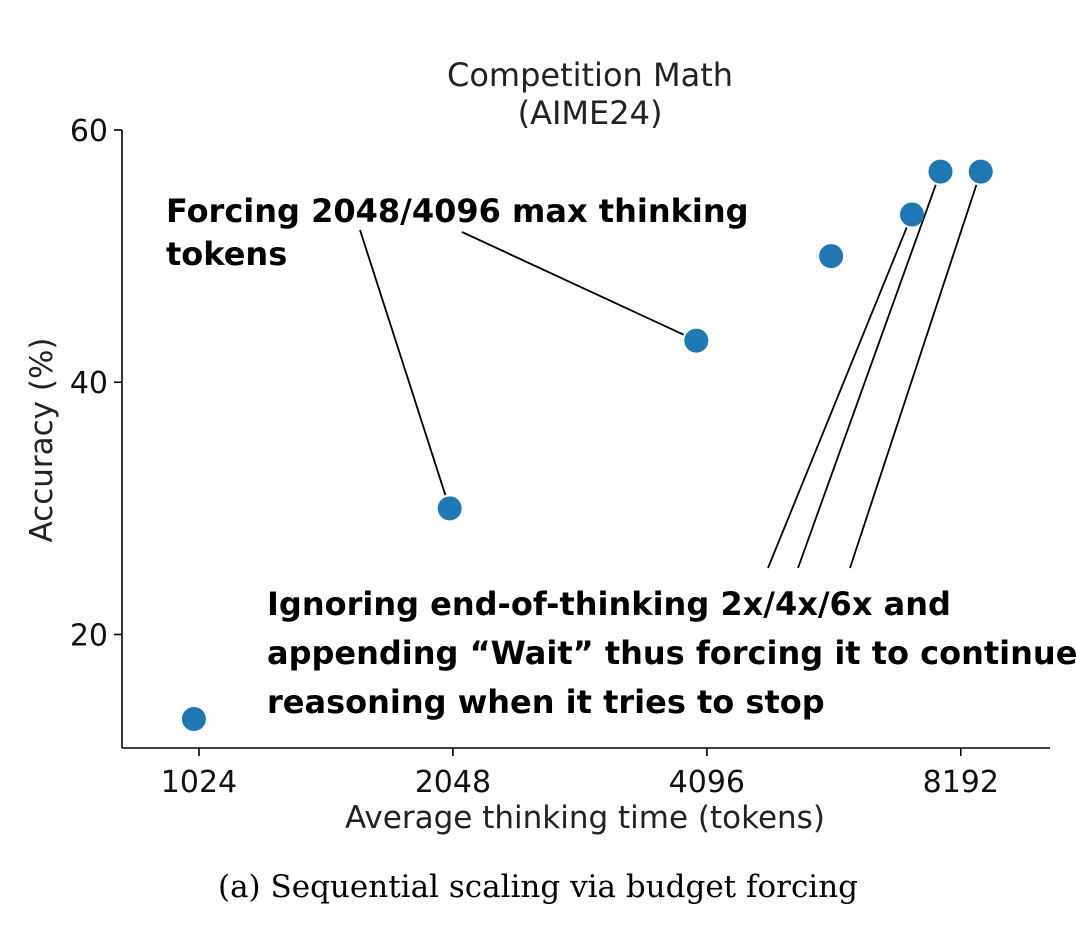  What do you see at coordinates (590, 75) in the screenshot?
I see `chart-title-line-1: Competition Math` at bounding box center [590, 75].